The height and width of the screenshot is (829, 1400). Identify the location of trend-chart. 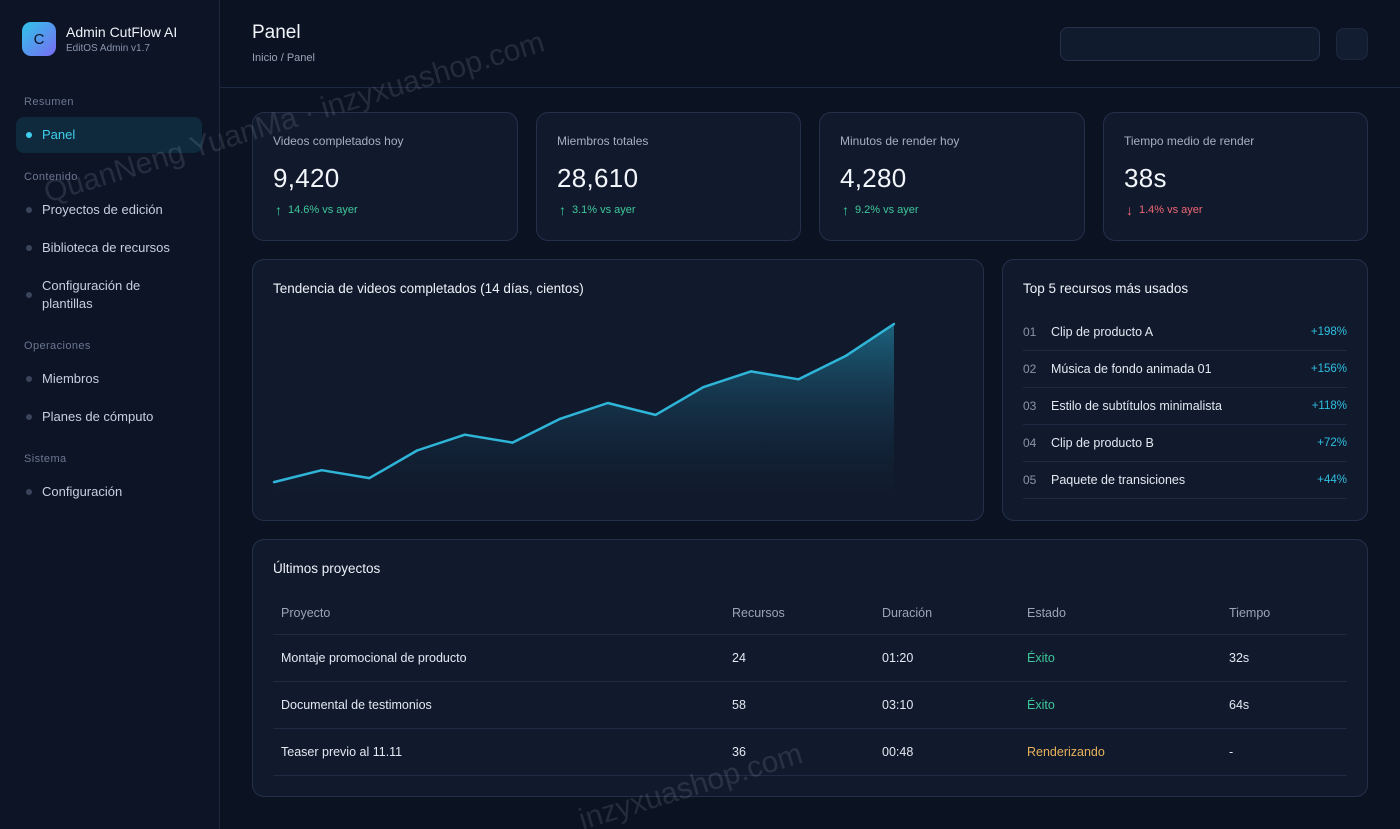
(584, 406).